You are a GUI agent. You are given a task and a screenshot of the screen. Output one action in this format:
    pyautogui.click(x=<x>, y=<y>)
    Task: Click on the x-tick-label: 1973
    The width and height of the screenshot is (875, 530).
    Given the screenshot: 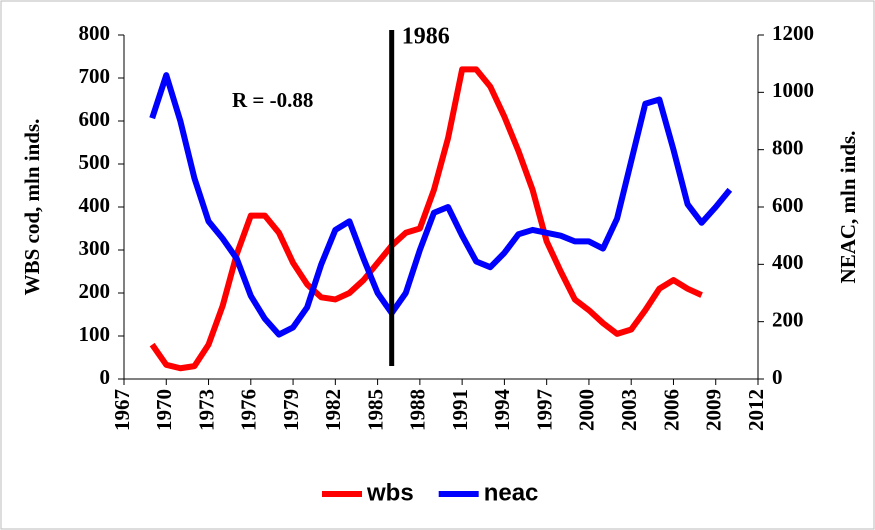 What is the action you would take?
    pyautogui.click(x=206, y=410)
    